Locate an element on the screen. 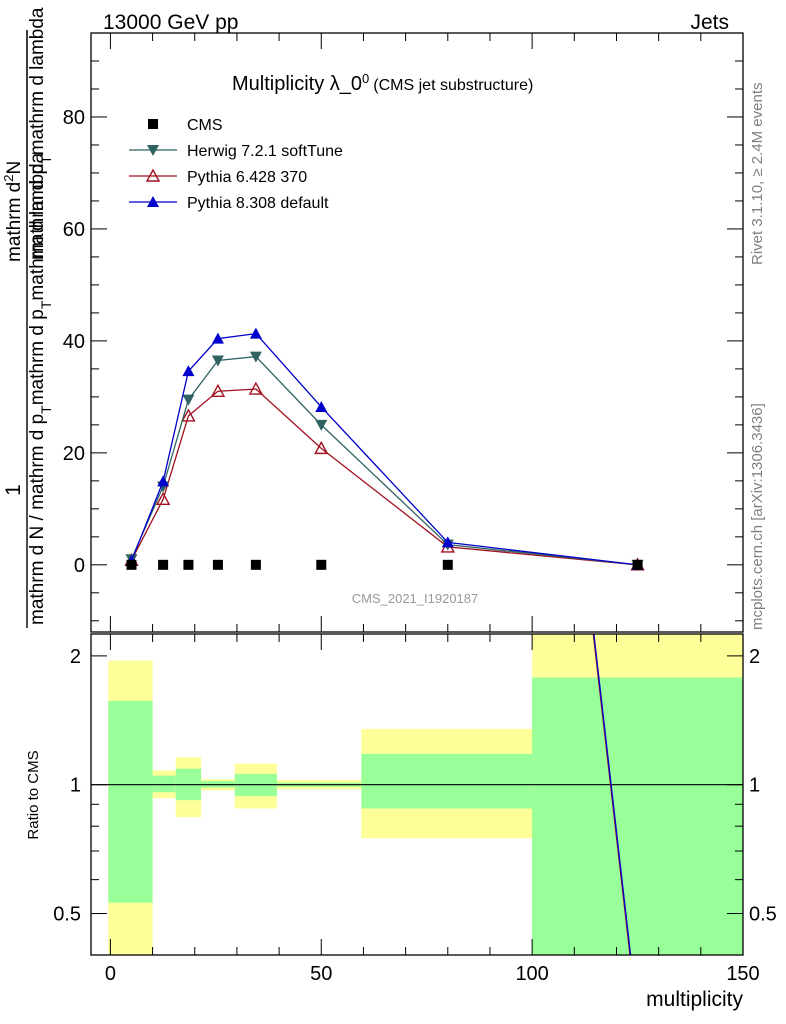 The image size is (786, 1024). chart-title-superscript: 0 is located at coordinates (365, 78).